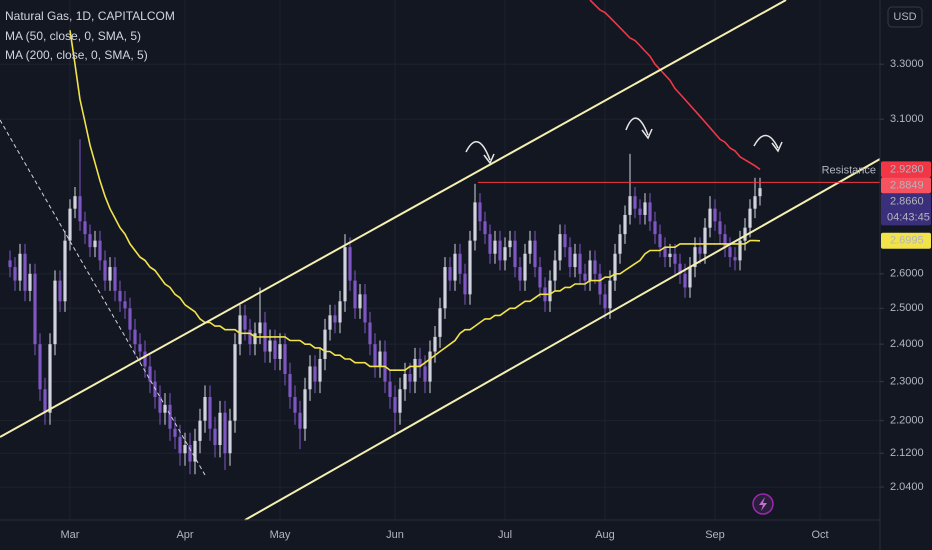 This screenshot has height=550, width=932. Describe the element at coordinates (73, 36) in the screenshot. I see `legend-entry: MA (50, close, 0, SMA, 5)` at that location.